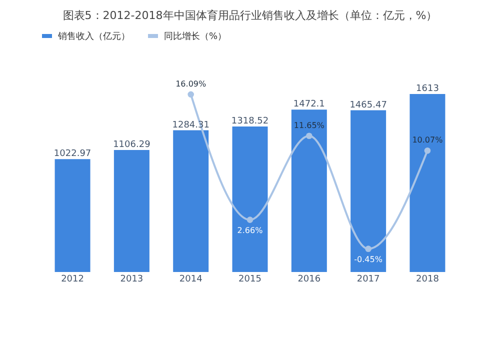  I want to click on x-tick-label: 2013, so click(132, 279).